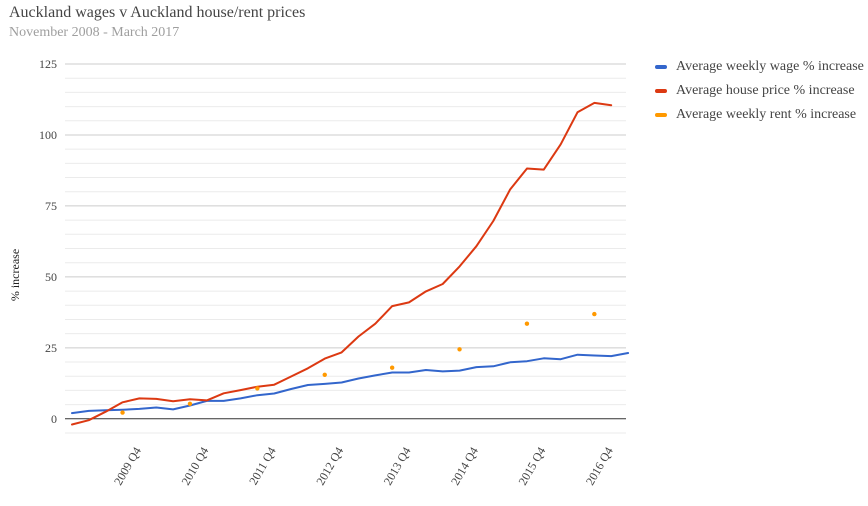 This screenshot has width=868, height=506. I want to click on y-tick-label: 125, so click(48, 64).